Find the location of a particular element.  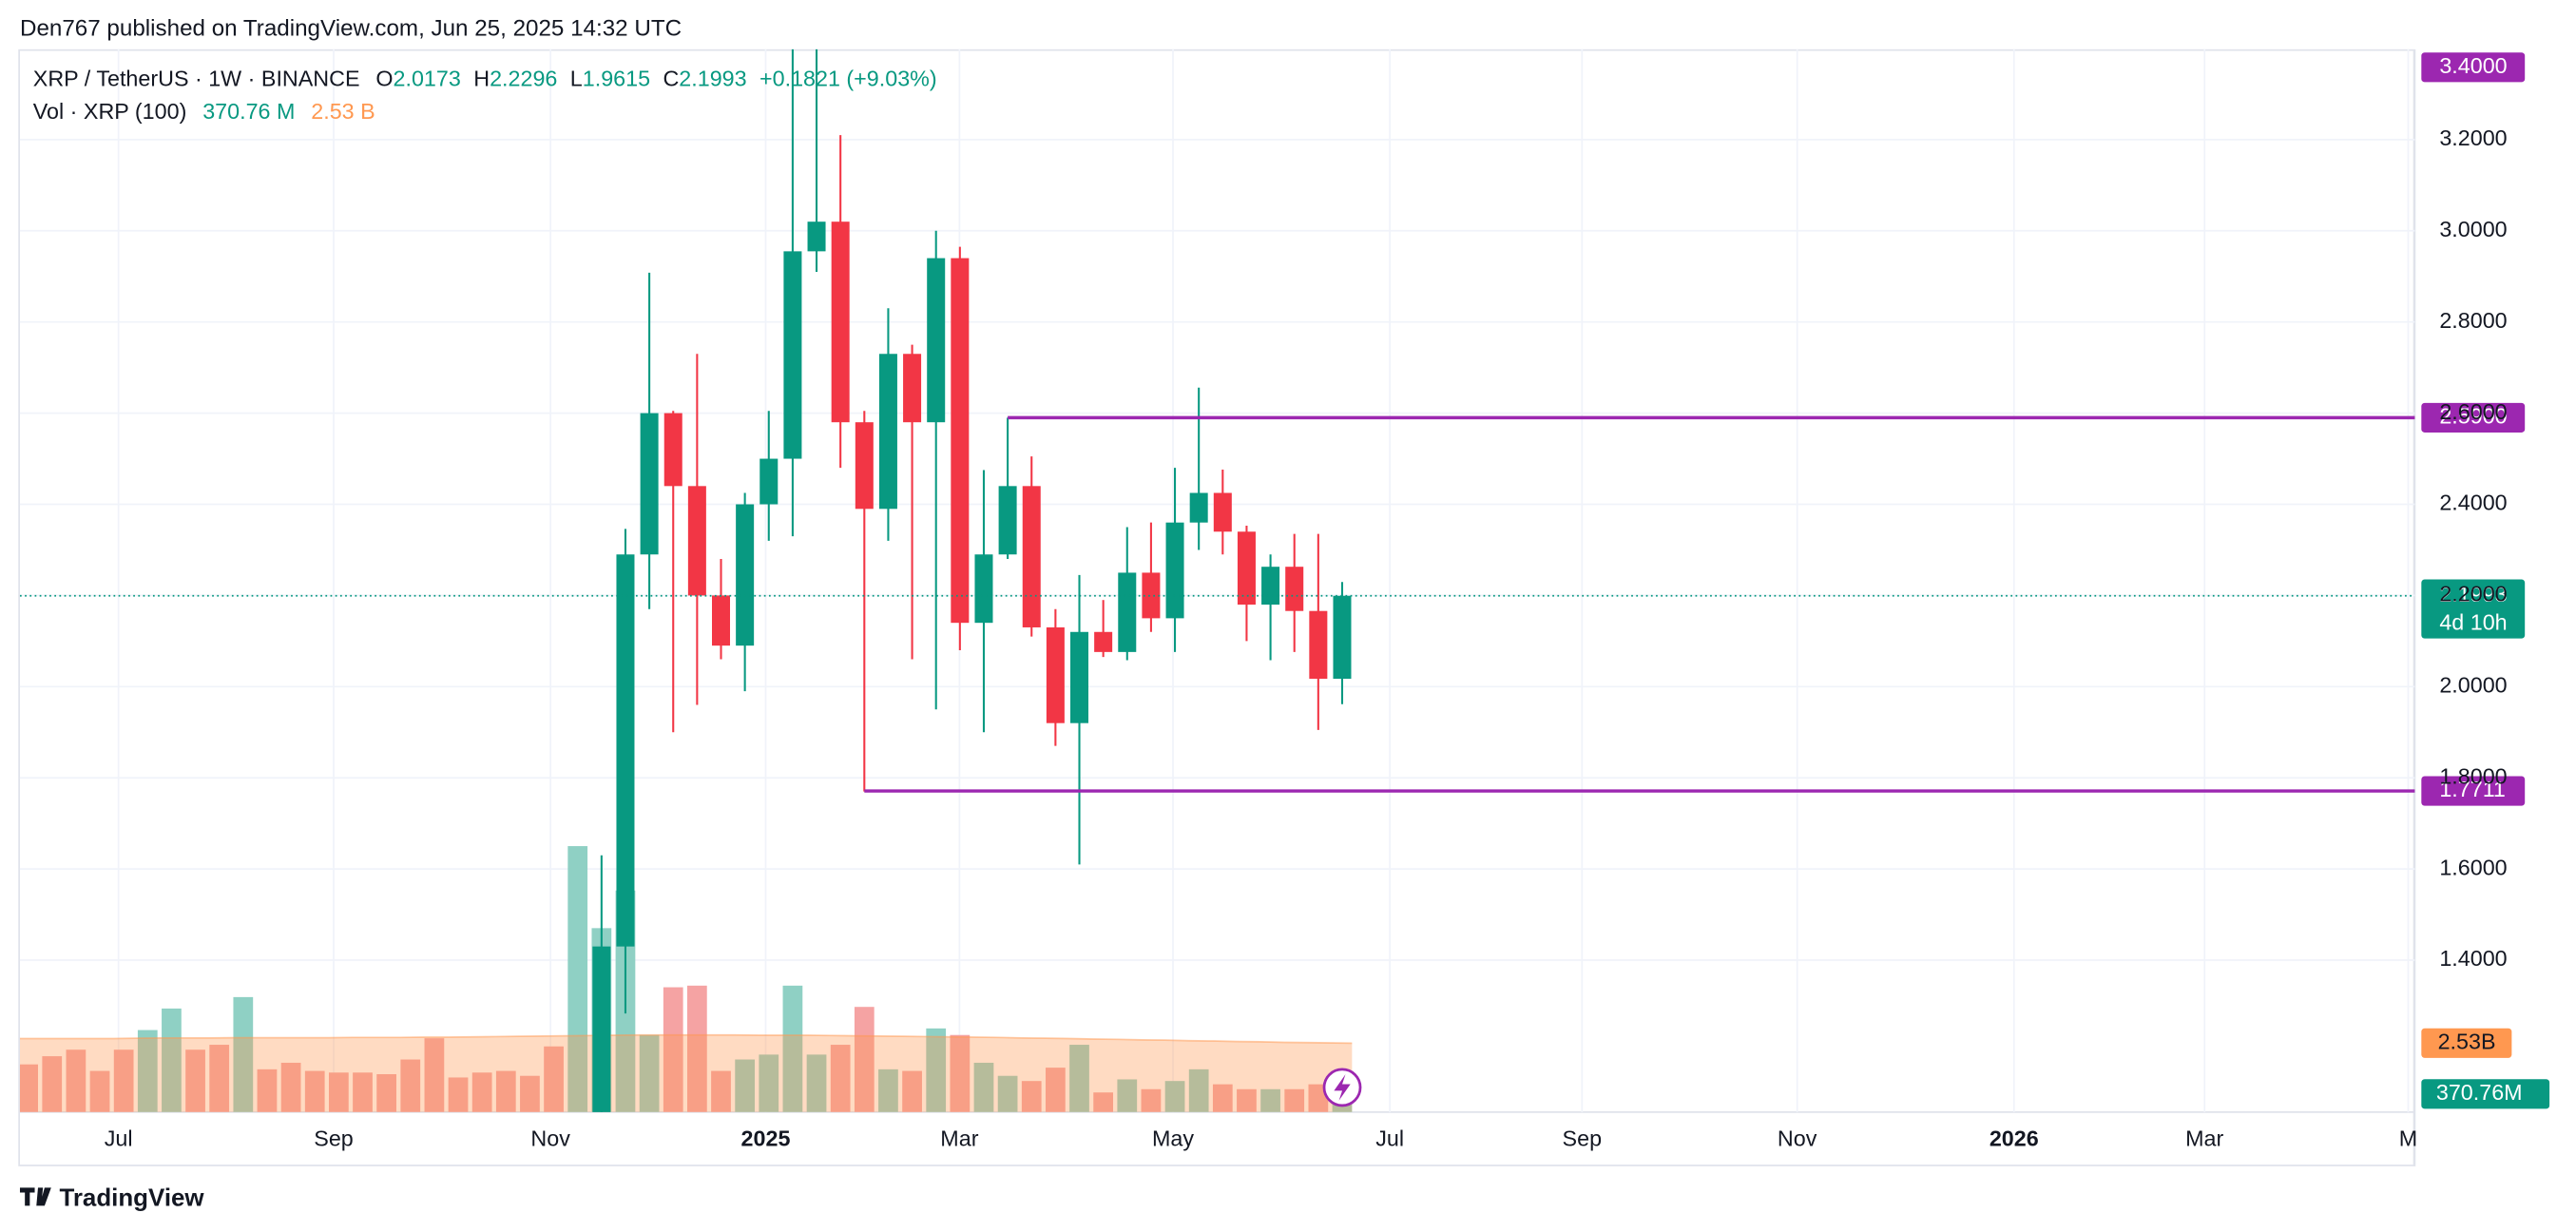

price-label: 2.1993 is located at coordinates (2473, 594).